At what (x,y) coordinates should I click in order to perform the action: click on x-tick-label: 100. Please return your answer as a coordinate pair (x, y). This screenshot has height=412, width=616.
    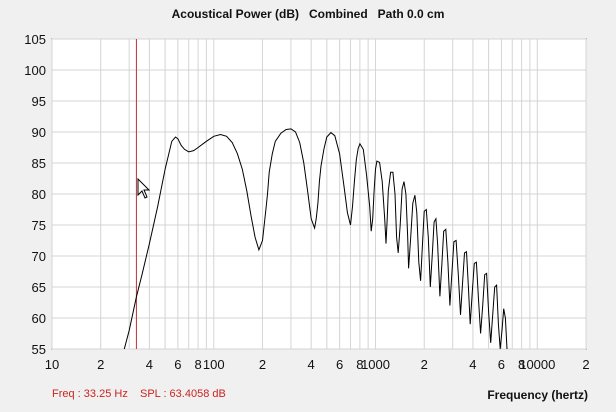
    Looking at the image, I should click on (214, 364).